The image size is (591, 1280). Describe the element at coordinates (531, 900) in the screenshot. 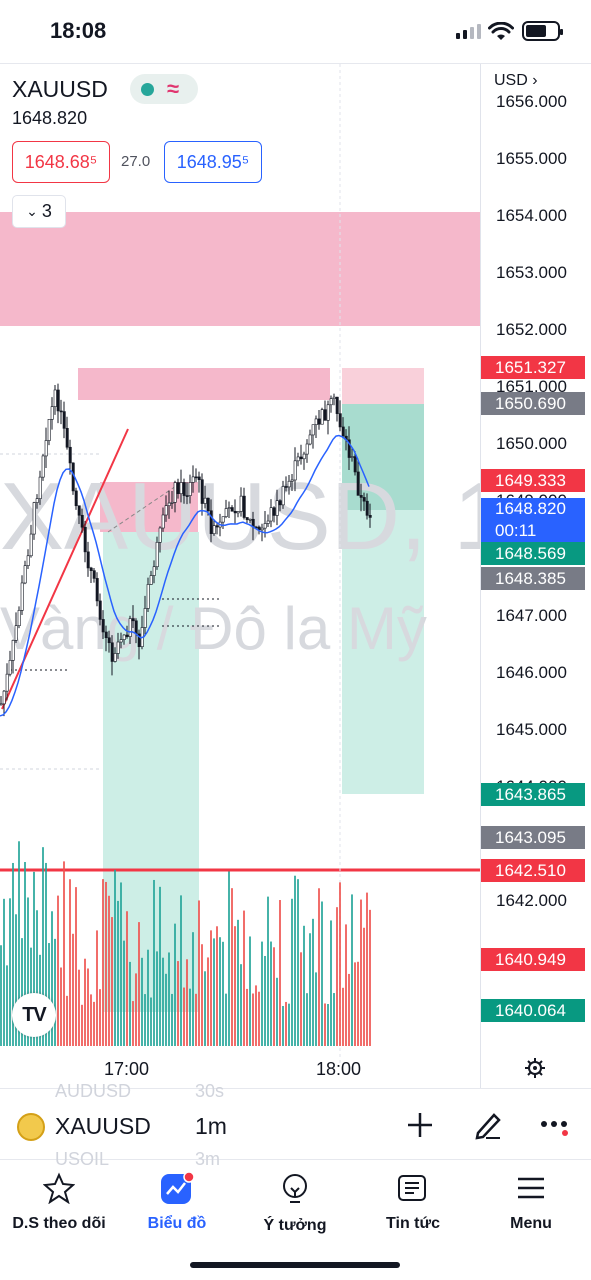

I see `price-tick: 1642.000` at that location.